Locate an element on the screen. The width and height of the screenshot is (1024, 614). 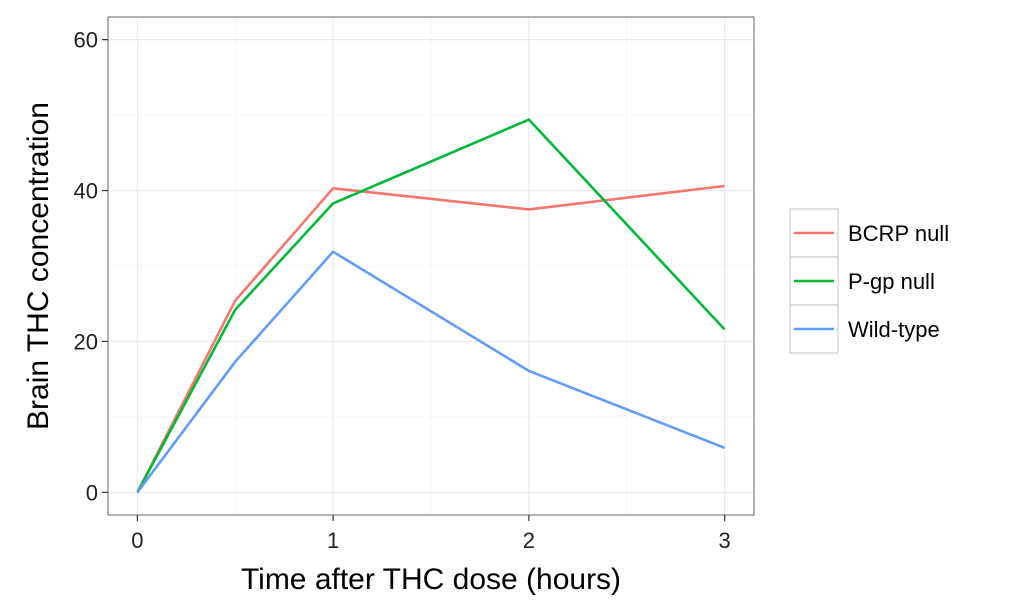
legend: BCRP null P-gp null Wild-type is located at coordinates (869, 281).